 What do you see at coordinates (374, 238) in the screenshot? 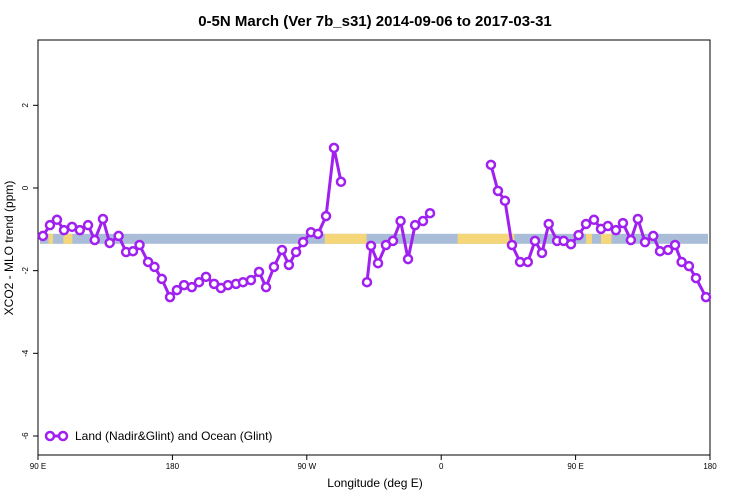
I see `reference-band` at bounding box center [374, 238].